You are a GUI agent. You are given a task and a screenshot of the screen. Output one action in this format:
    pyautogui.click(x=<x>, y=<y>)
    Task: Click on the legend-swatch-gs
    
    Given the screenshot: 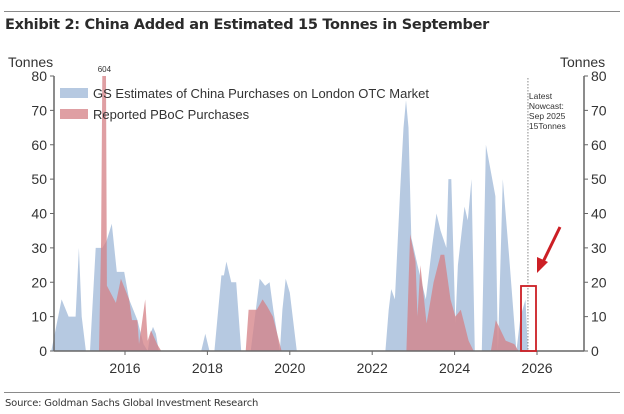 What is the action you would take?
    pyautogui.click(x=74, y=93)
    